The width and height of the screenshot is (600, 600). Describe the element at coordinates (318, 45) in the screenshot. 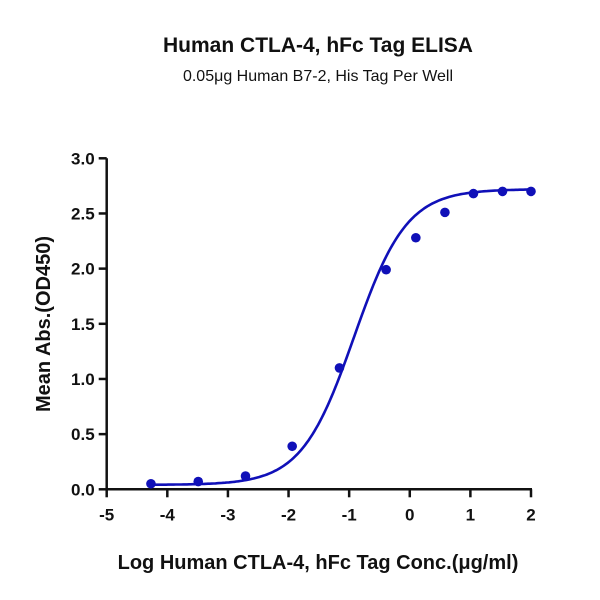

I see `chart-title: Human CTLA-4, hFc Tag ELISA` at that location.